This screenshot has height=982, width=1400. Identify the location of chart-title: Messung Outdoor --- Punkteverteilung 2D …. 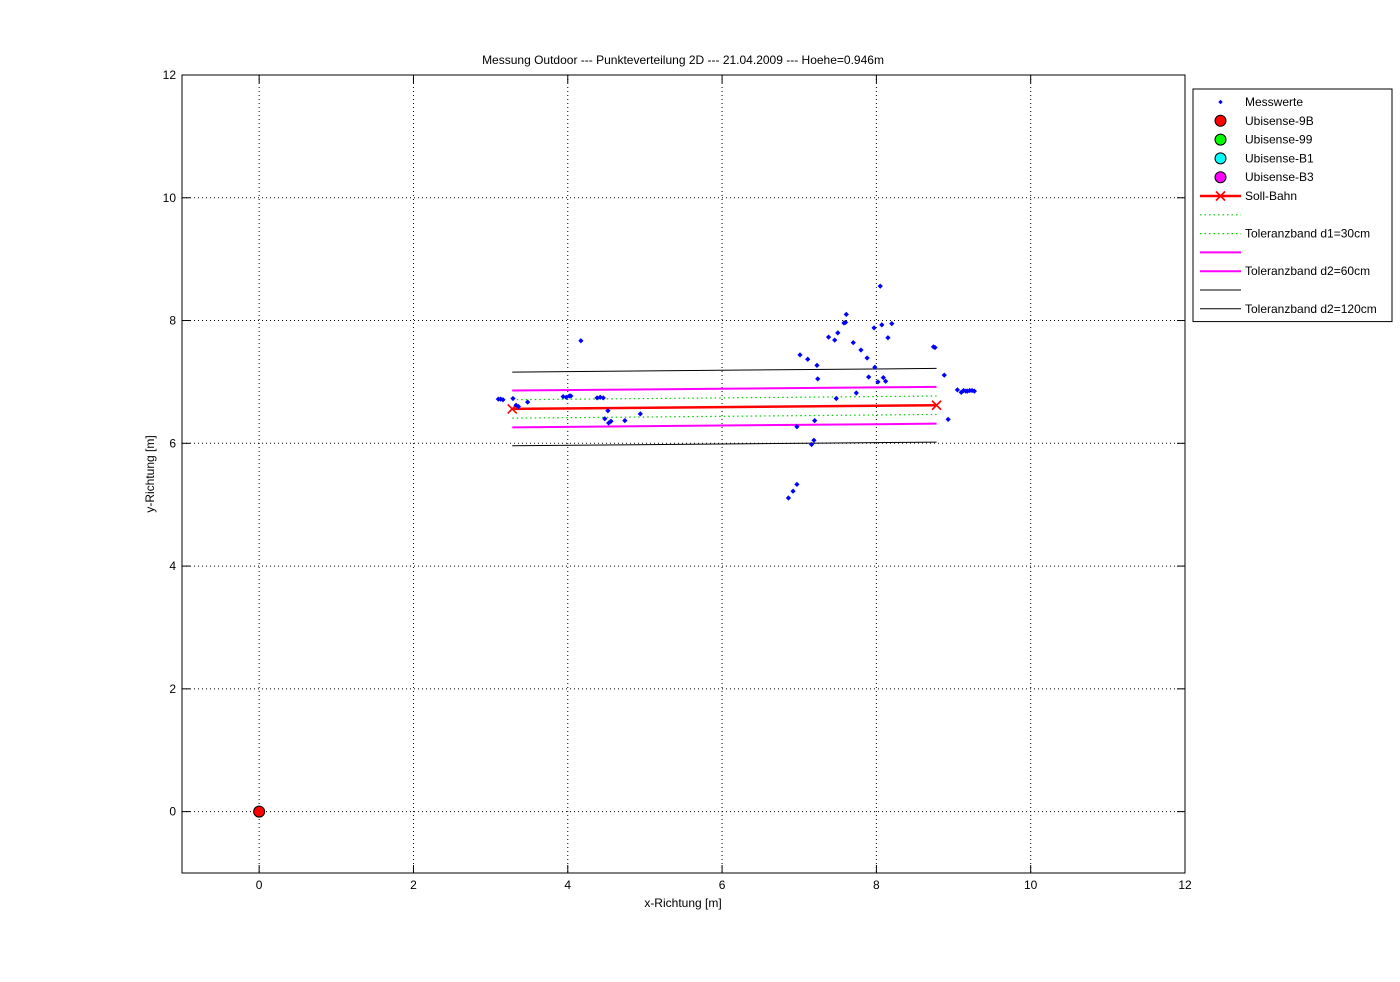
(683, 60).